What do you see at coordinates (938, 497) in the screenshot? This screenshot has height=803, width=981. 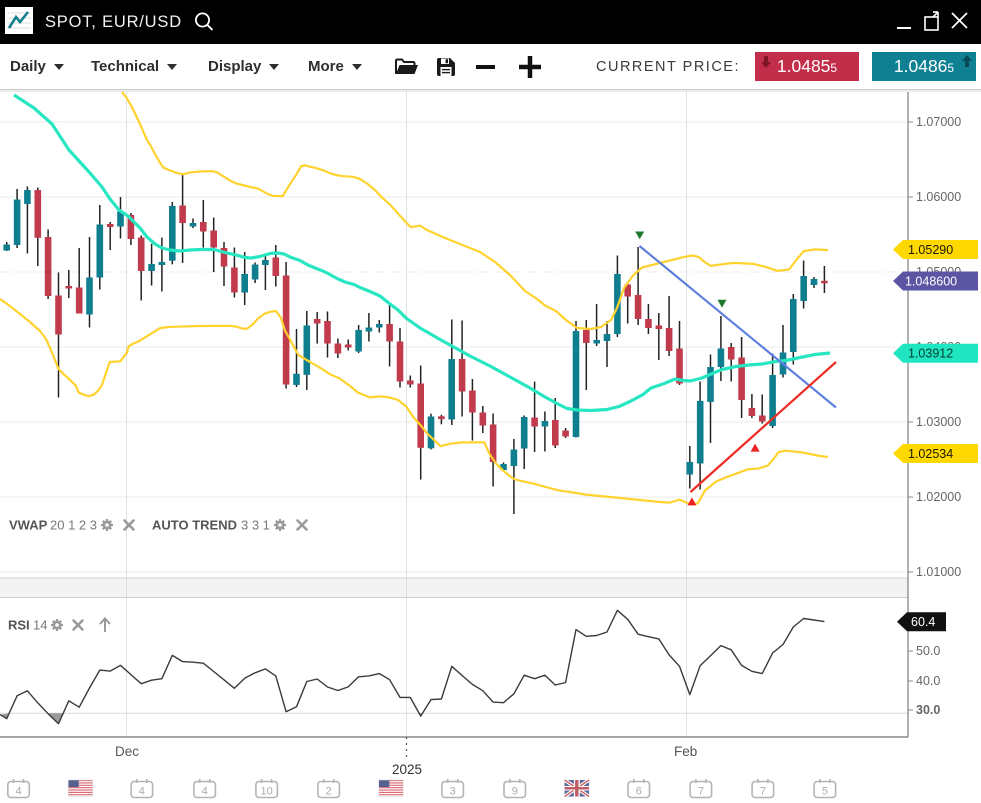 I see `svg-text: 1.02000` at bounding box center [938, 497].